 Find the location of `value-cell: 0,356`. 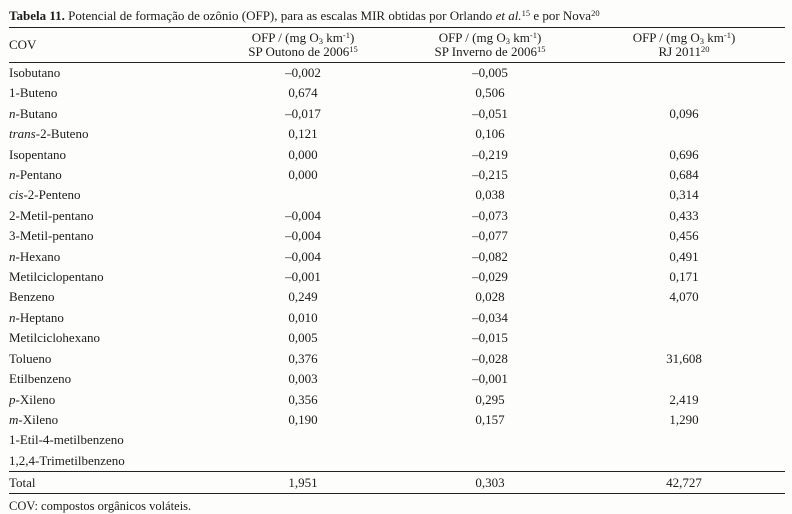

value-cell: 0,356 is located at coordinates (303, 399).